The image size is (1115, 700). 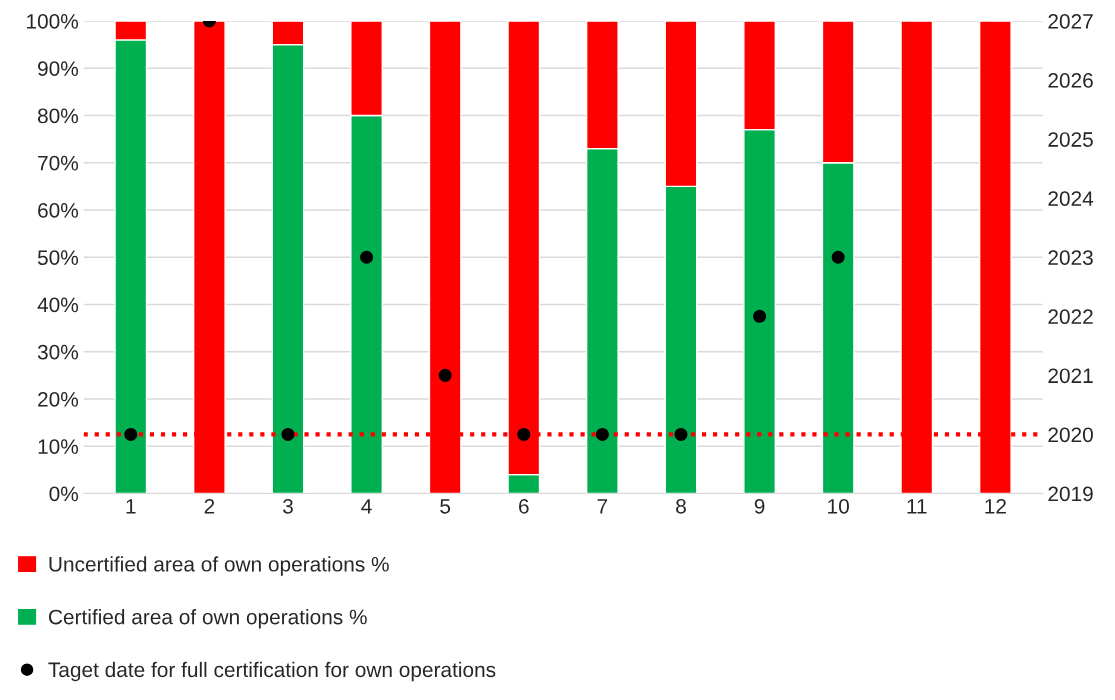 What do you see at coordinates (917, 506) in the screenshot?
I see `x-tick-label: 11` at bounding box center [917, 506].